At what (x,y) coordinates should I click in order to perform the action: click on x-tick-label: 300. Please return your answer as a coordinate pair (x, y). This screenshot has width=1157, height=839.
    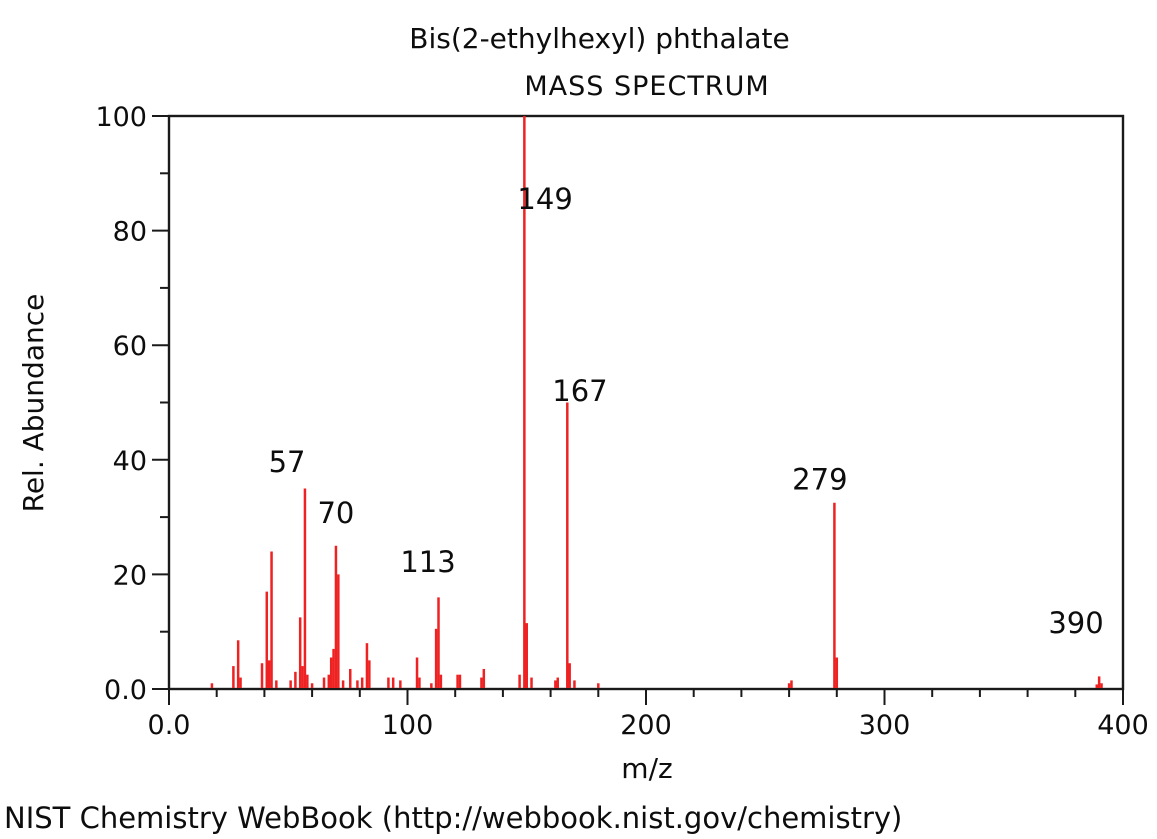
    Looking at the image, I should click on (885, 725).